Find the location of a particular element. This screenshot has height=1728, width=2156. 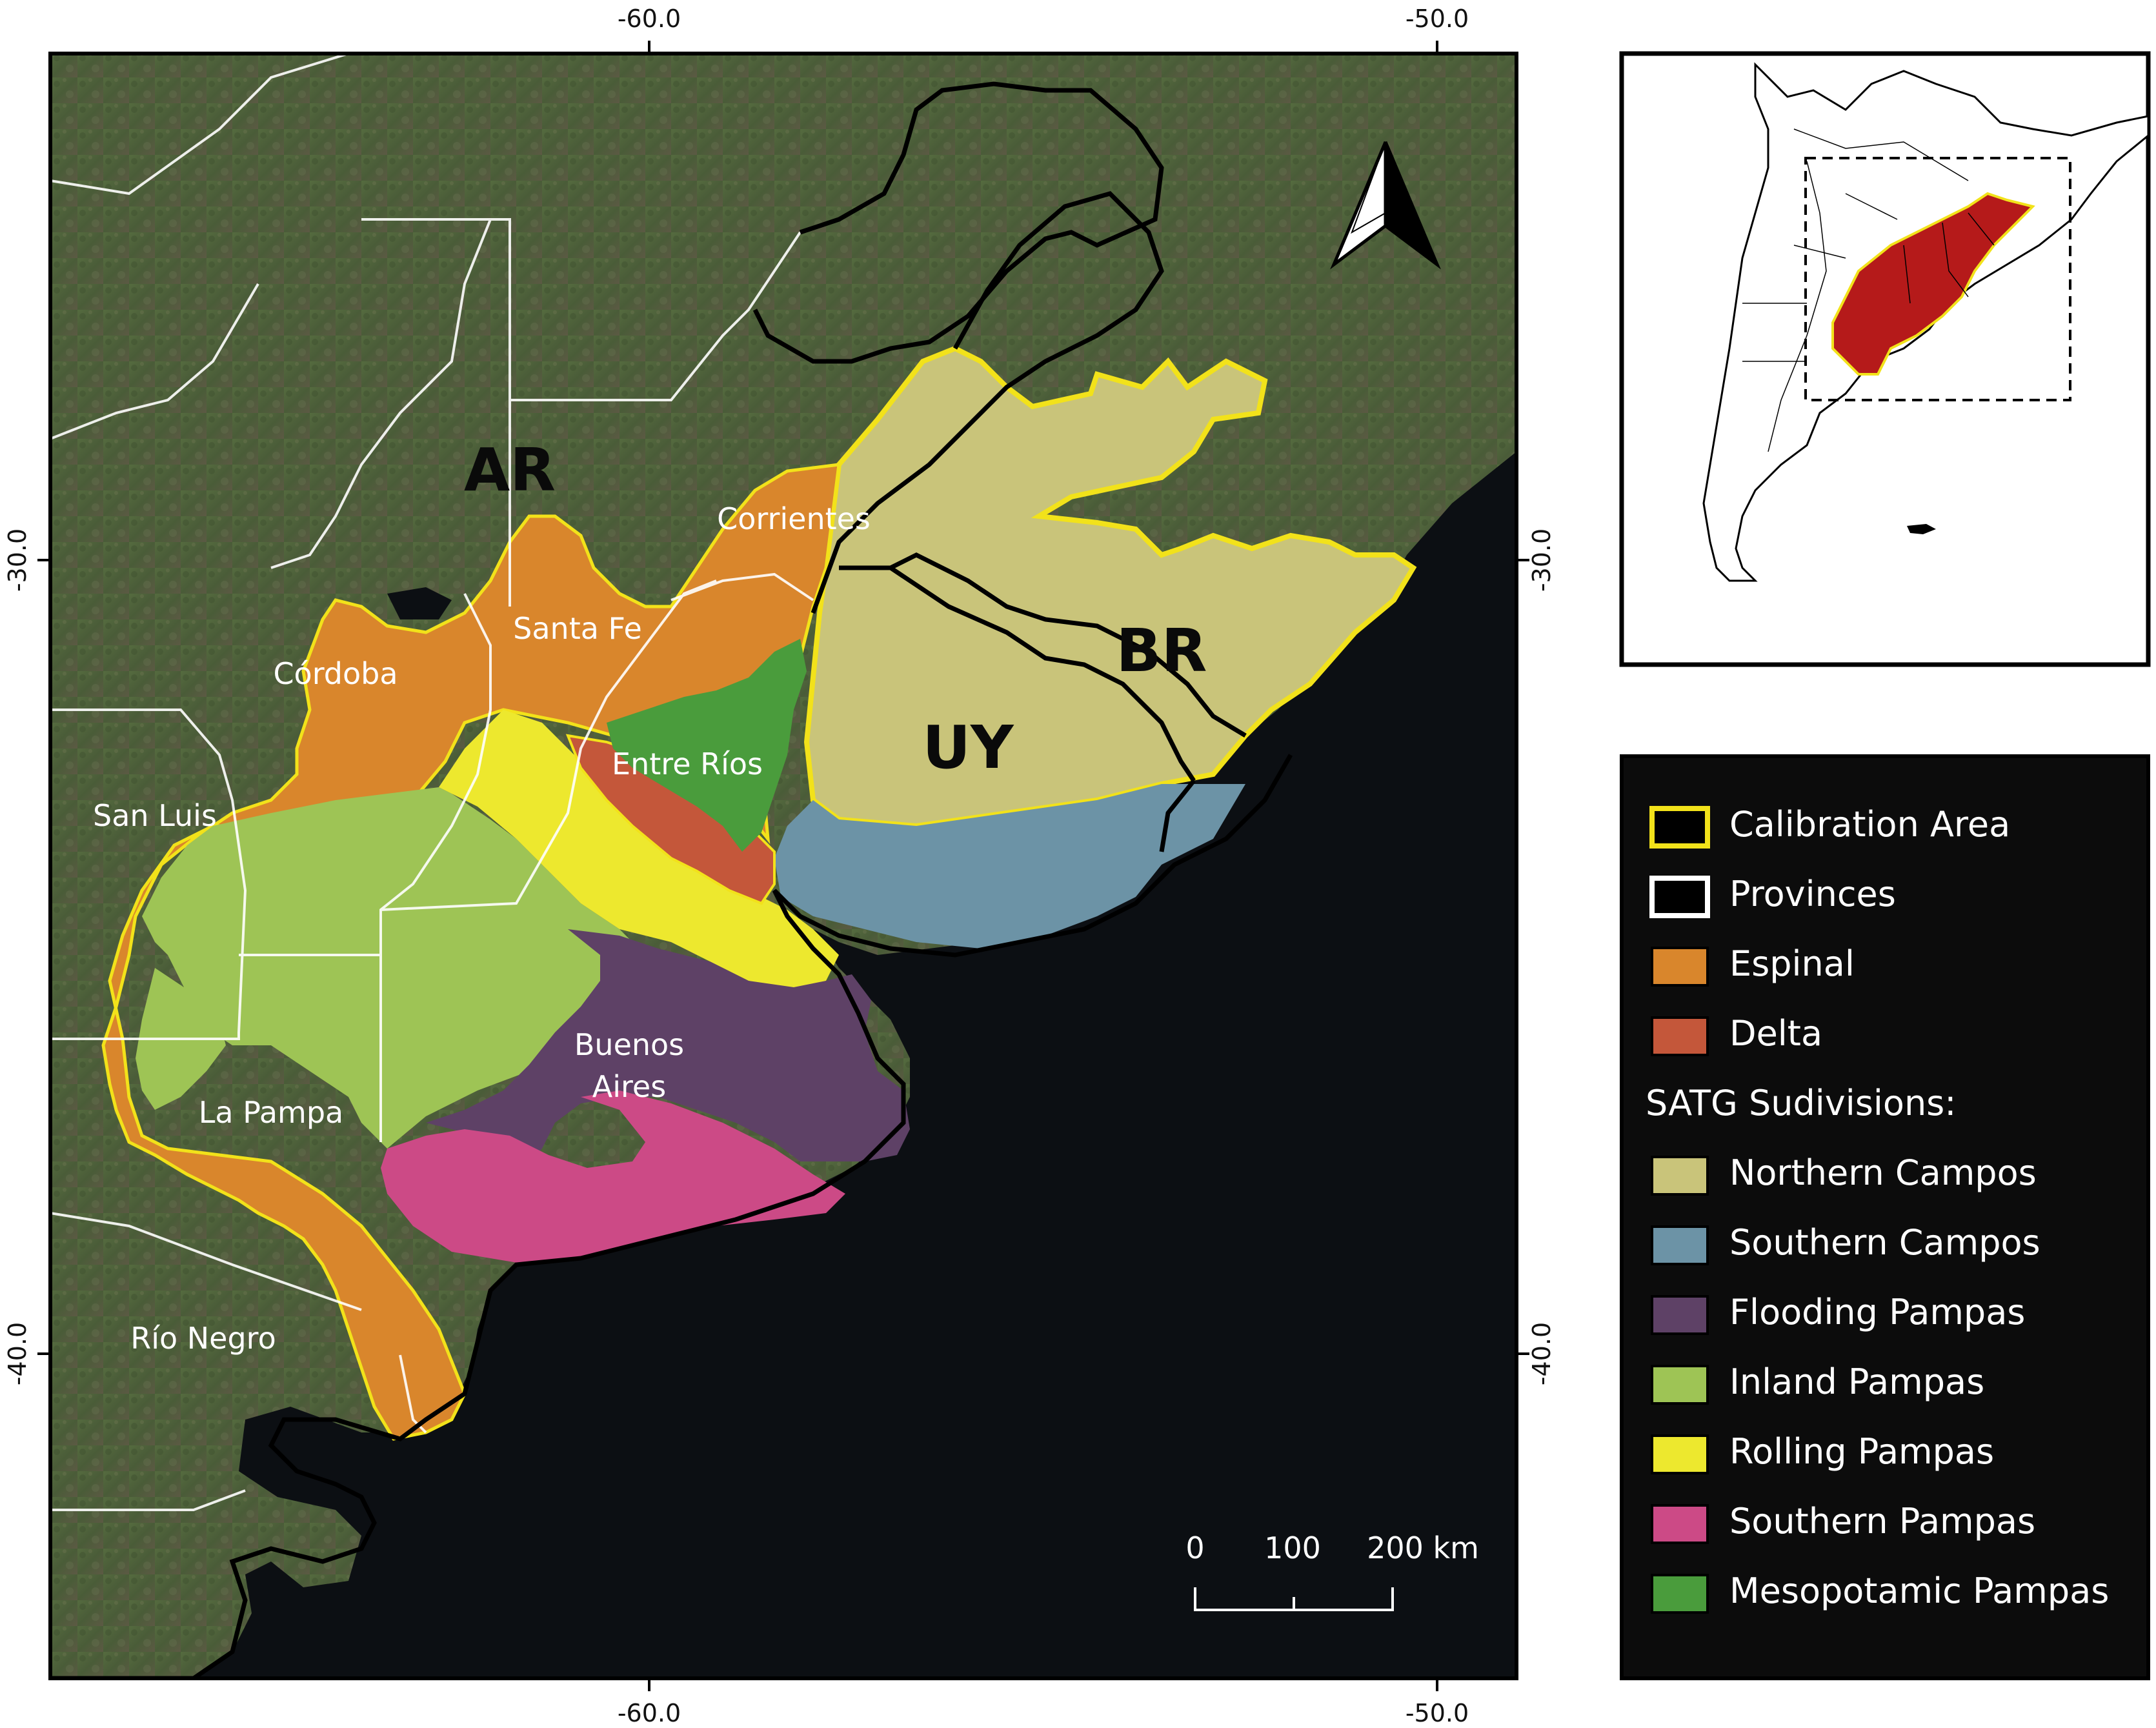

scale-bar: 0 100 200 km is located at coordinates (1332, 1571).